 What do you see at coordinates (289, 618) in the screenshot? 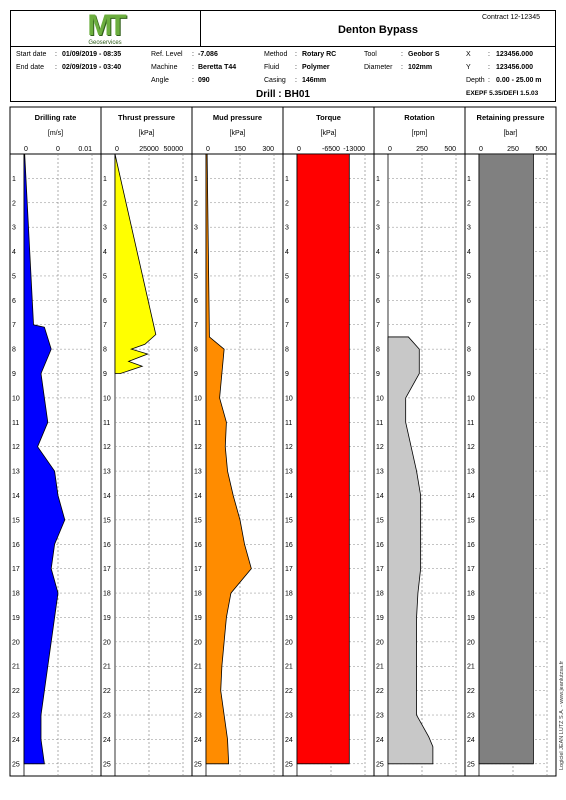
I see `torque-depth-label: 19` at bounding box center [289, 618].